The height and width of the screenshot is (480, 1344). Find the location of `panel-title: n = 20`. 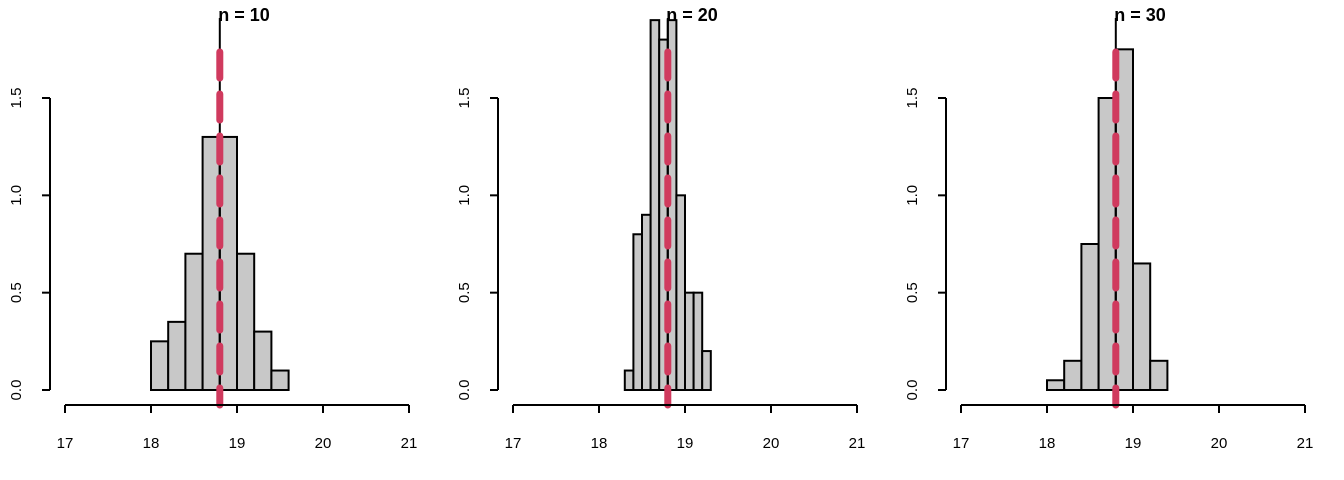

panel-title: n = 20 is located at coordinates (692, 15).